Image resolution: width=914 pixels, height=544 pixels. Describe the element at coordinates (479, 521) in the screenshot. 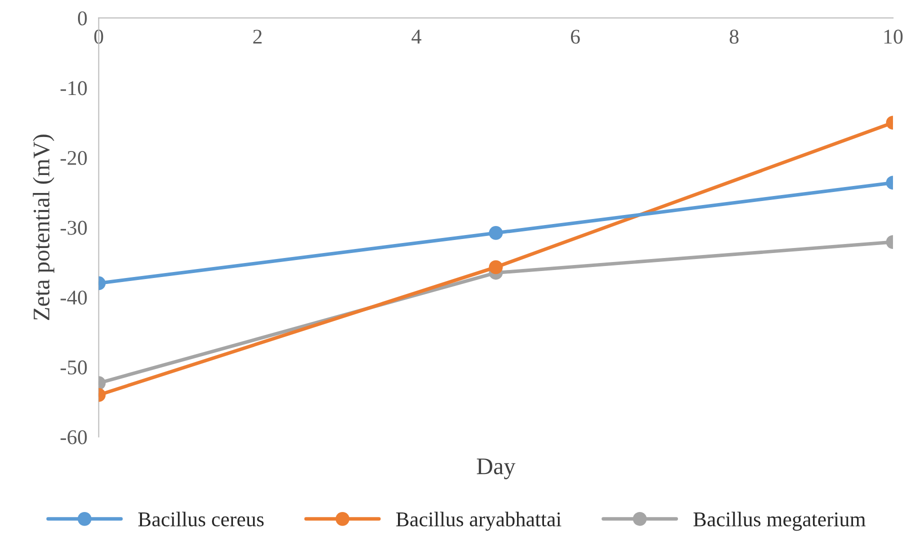

I see `legend-label: Bacillus aryabhattai` at that location.